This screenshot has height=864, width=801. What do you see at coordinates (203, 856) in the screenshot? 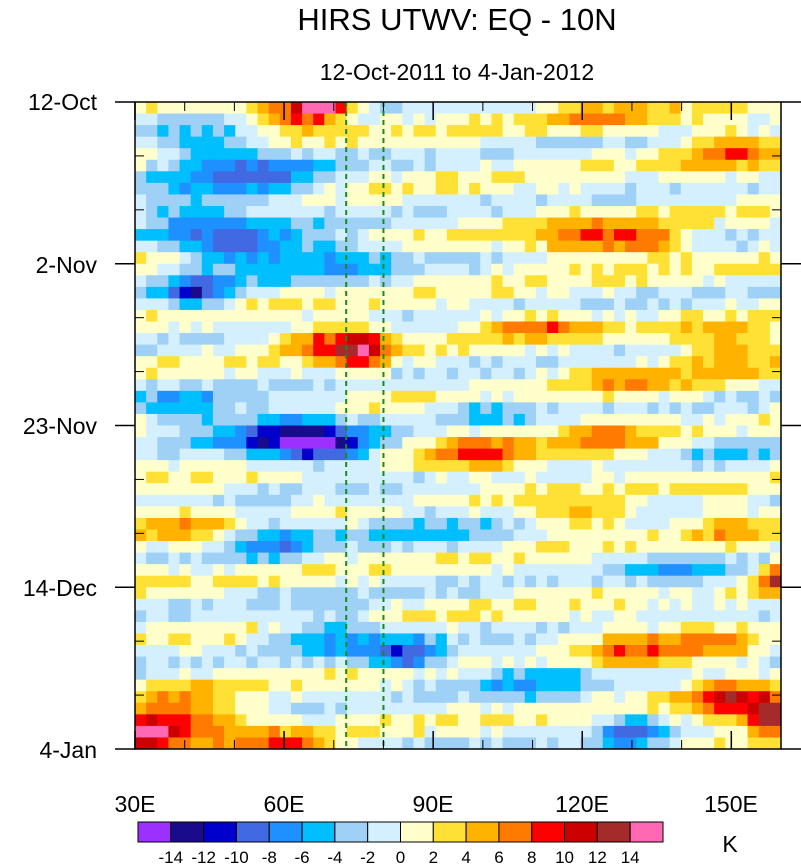
I see `colorbar-label: -12` at bounding box center [203, 856].